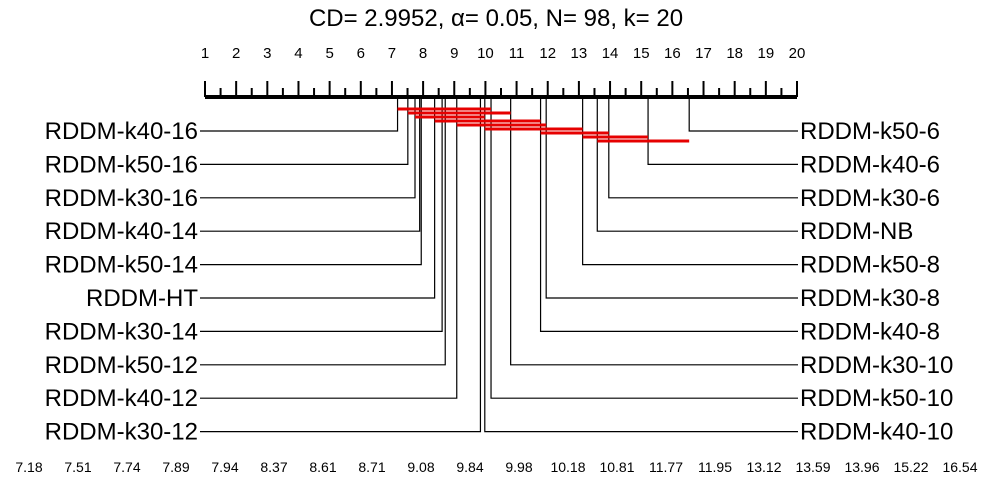 Image resolution: width=992 pixels, height=478 pixels. Describe the element at coordinates (870, 198) in the screenshot. I see `right-method-label: RDDM-k30-6` at that location.